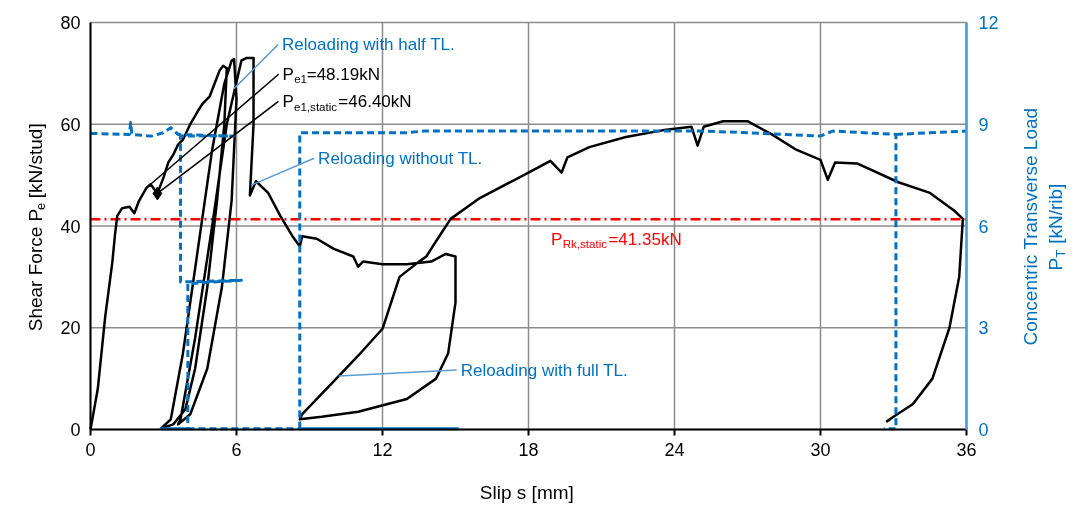 This screenshot has height=507, width=1079. Describe the element at coordinates (37, 227) in the screenshot. I see `y-axis-title: Shear Force Pe [kN/stud]` at that location.